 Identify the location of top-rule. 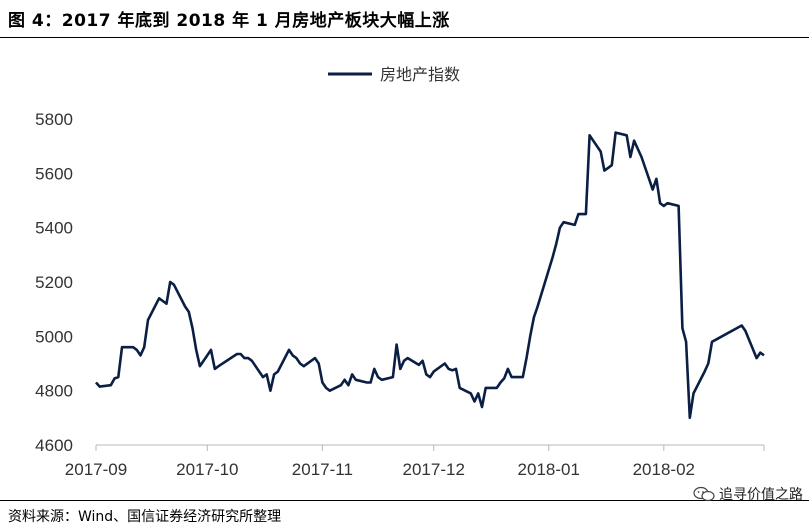
(404, 37).